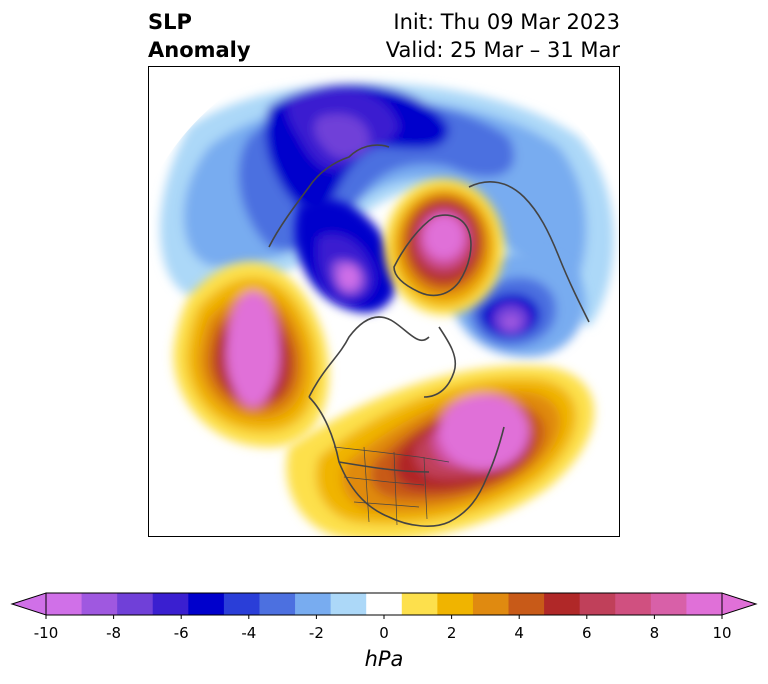 This screenshot has height=684, width=768. I want to click on init-date: Init: Thu 09 Mar 2023, so click(506, 22).